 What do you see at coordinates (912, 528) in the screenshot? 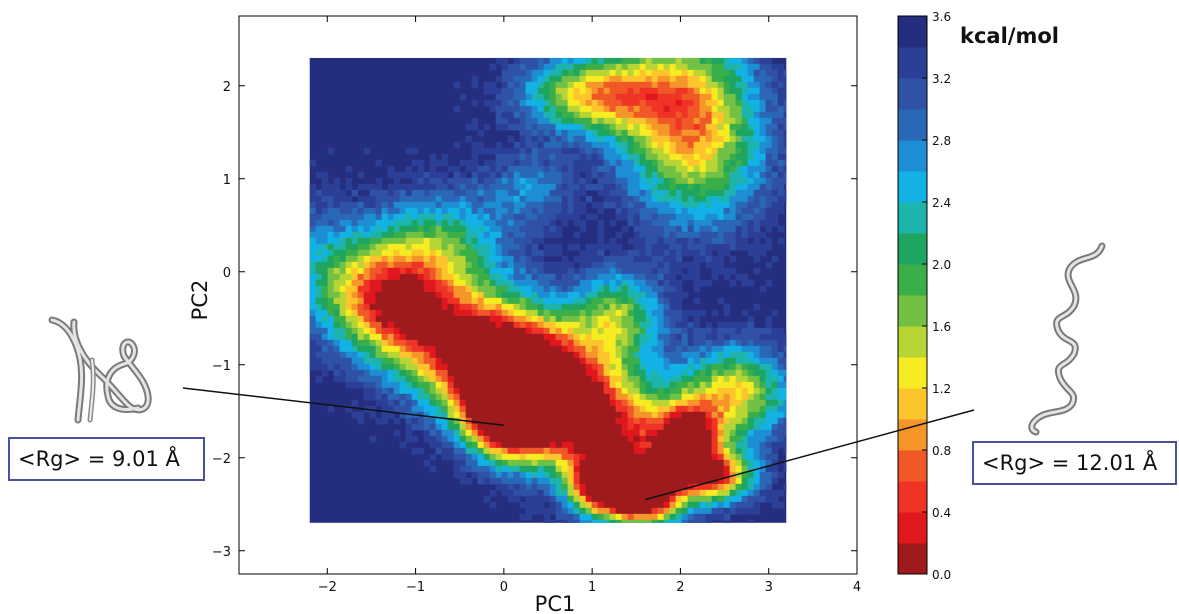
I see `colorbar-segment` at bounding box center [912, 528].